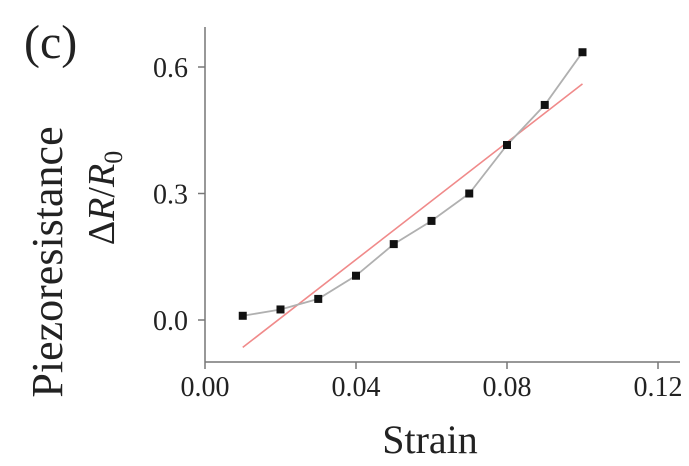 Image resolution: width=689 pixels, height=466 pixels. What do you see at coordinates (50, 42) in the screenshot?
I see `panel-label: (c)` at bounding box center [50, 42].